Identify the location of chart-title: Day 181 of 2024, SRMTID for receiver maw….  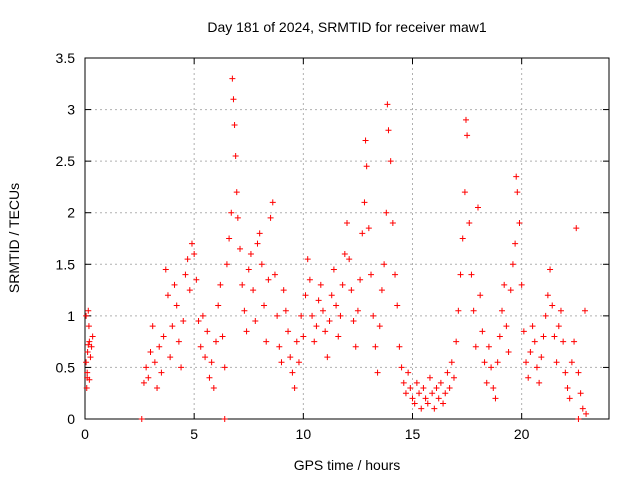
(347, 27).